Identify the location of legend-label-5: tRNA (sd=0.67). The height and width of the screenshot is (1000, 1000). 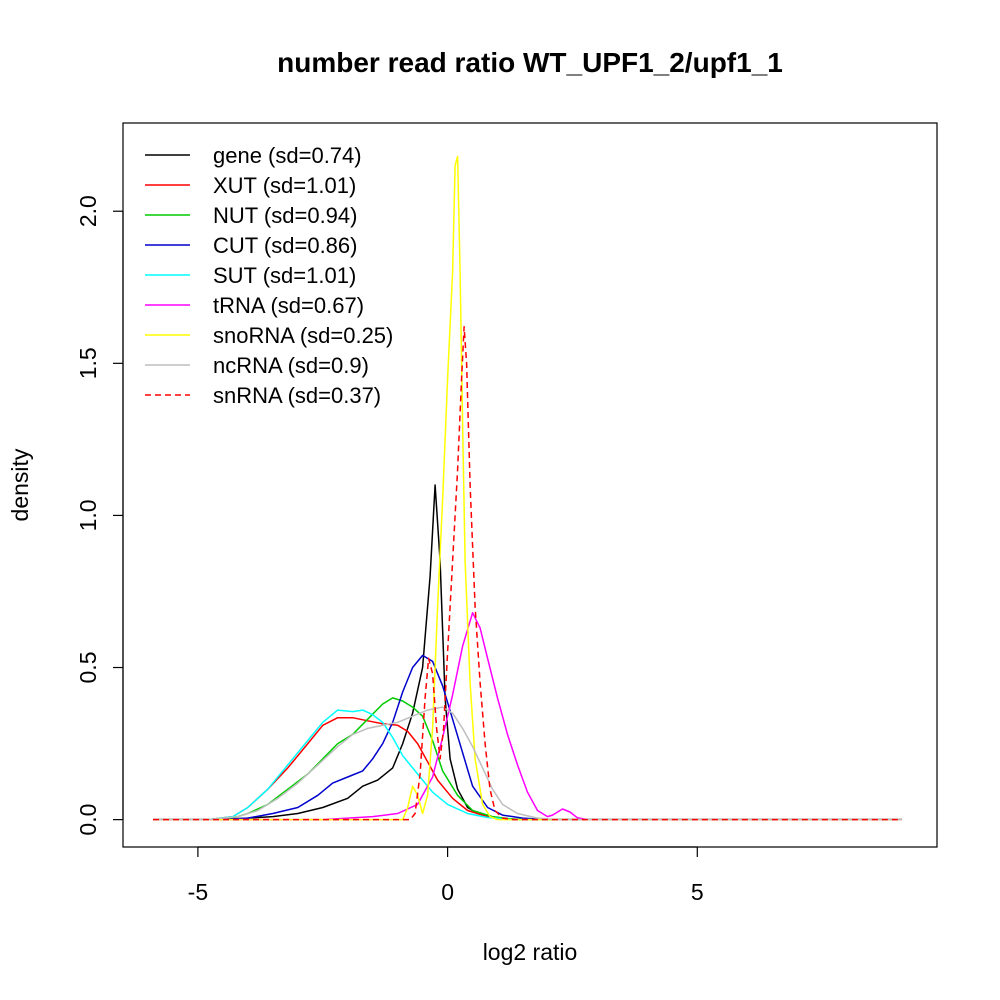
(288, 305).